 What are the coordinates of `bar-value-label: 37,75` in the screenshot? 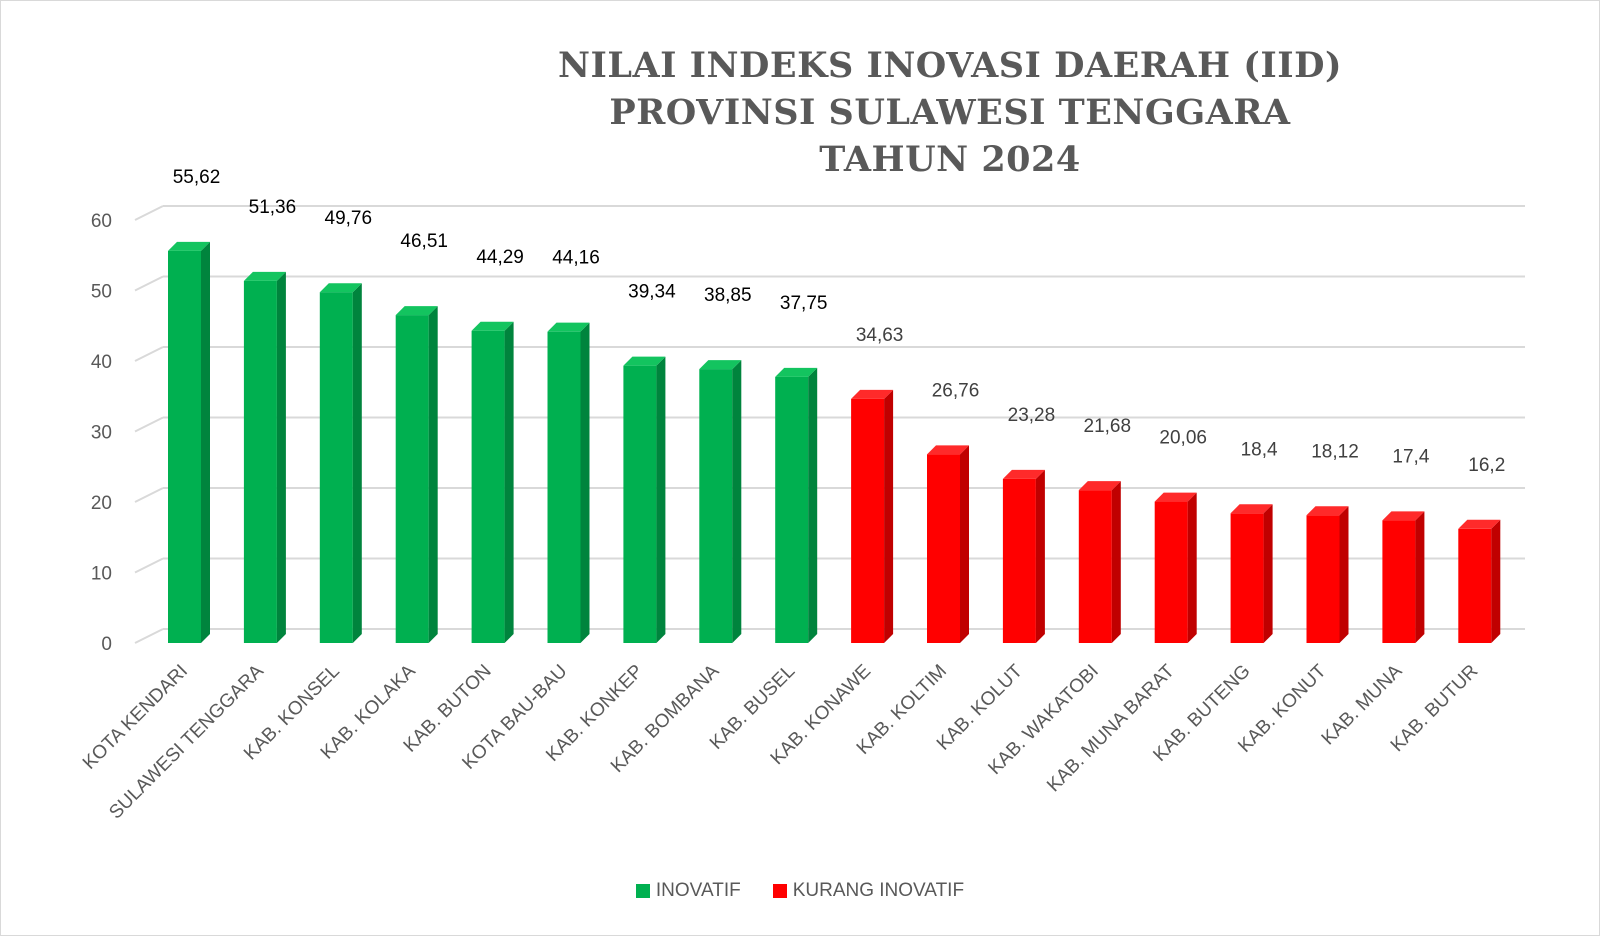 It's located at (804, 303).